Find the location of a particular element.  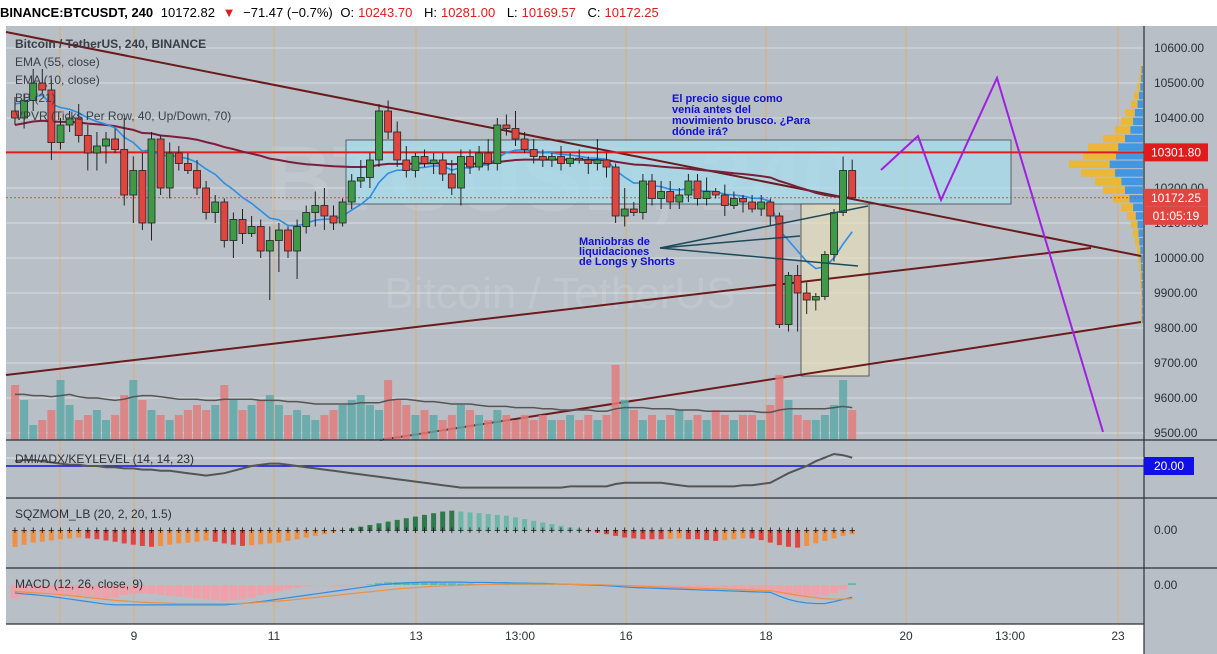

legend-bb: BB (21) is located at coordinates (35, 98).